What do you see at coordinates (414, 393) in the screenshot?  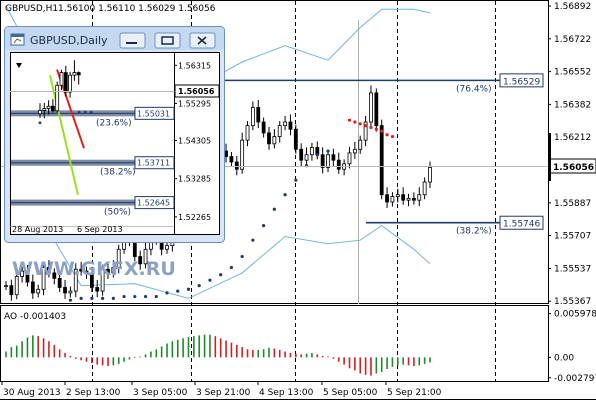 I see `time-tick-label: 5 Sep 21:00` at bounding box center [414, 393].